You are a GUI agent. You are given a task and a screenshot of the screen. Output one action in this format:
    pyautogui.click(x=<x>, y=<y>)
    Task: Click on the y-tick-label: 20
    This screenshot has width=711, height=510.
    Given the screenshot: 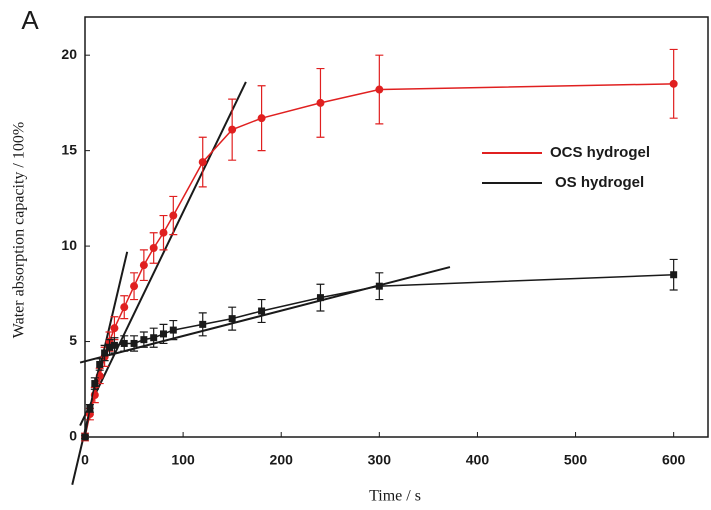 What is the action you would take?
    pyautogui.click(x=69, y=54)
    